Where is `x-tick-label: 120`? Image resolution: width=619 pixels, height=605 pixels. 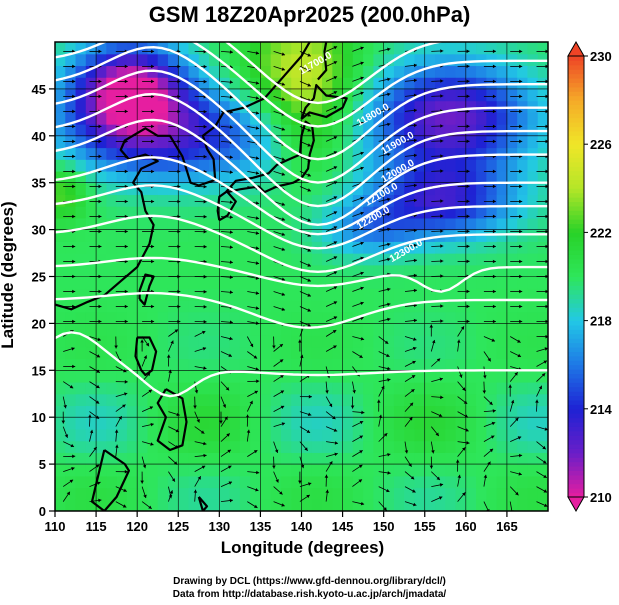
x-tick-label: 120 is located at coordinates (137, 526).